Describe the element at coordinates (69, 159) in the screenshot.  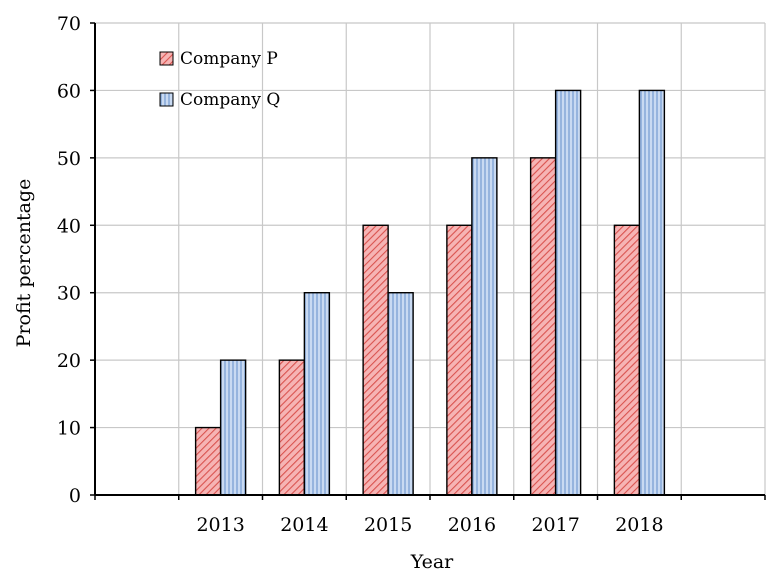
I see `y-tick-label: 50` at that location.